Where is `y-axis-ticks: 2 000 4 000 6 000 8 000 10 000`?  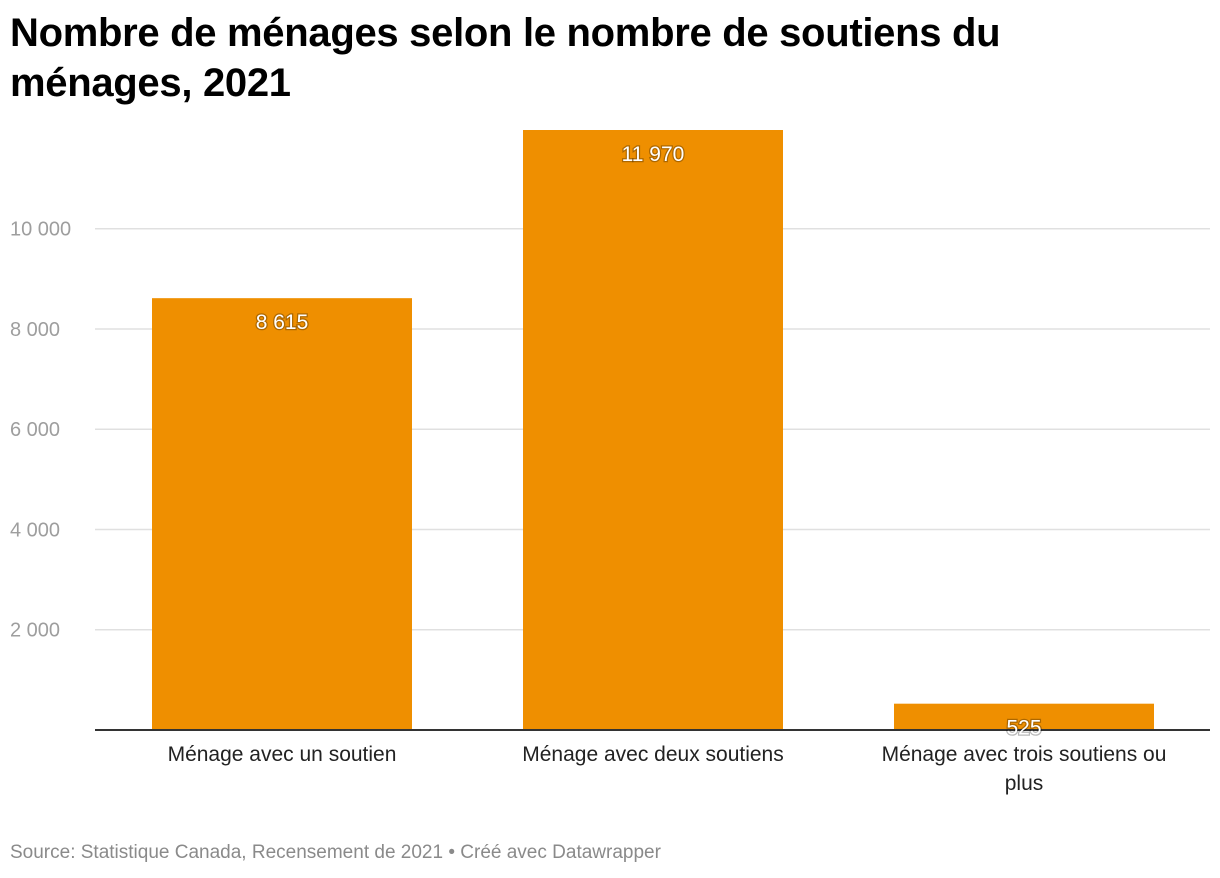
y-axis-ticks: 2 000 4 000 6 000 8 000 10 000 is located at coordinates (40, 430).